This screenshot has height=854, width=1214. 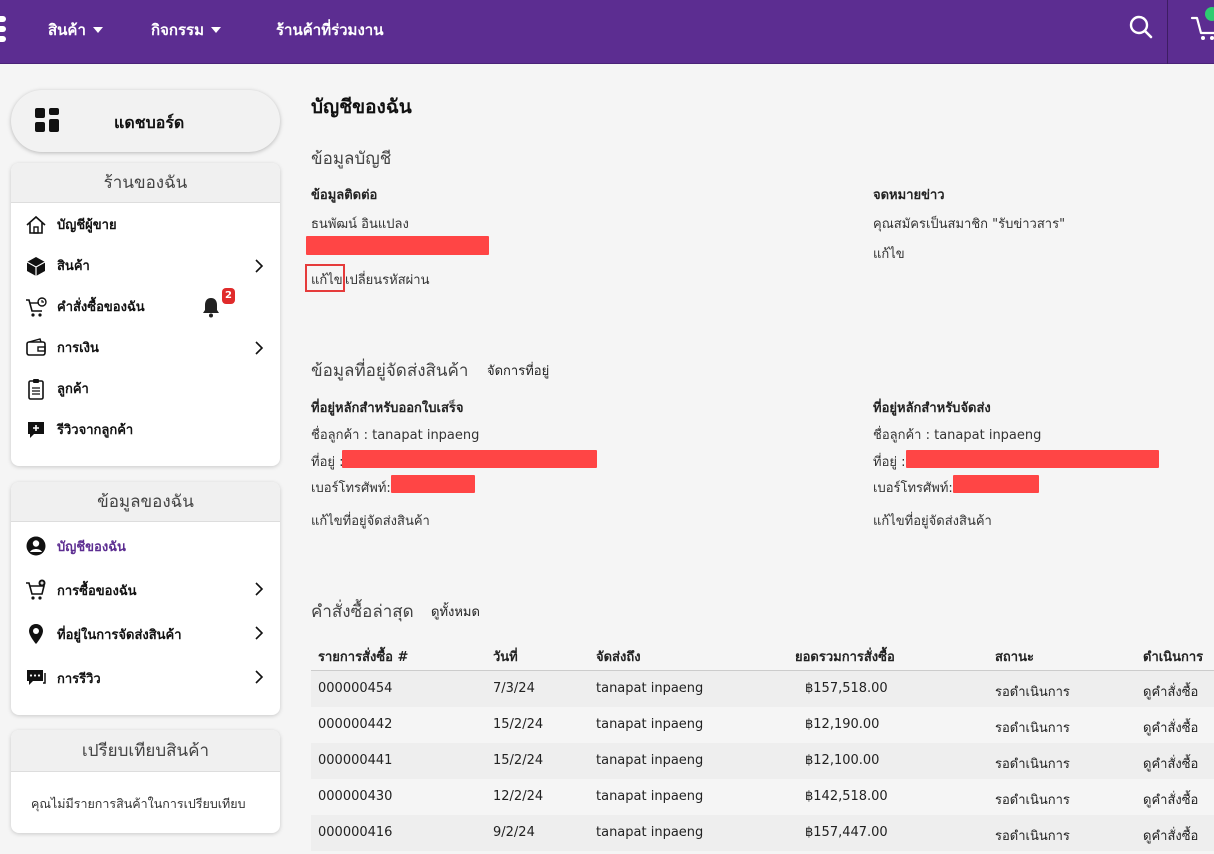 What do you see at coordinates (370, 521) in the screenshot?
I see `edit-billing-address-link: แก้ไขที่อยู่จัดส่งสินค้า` at bounding box center [370, 521].